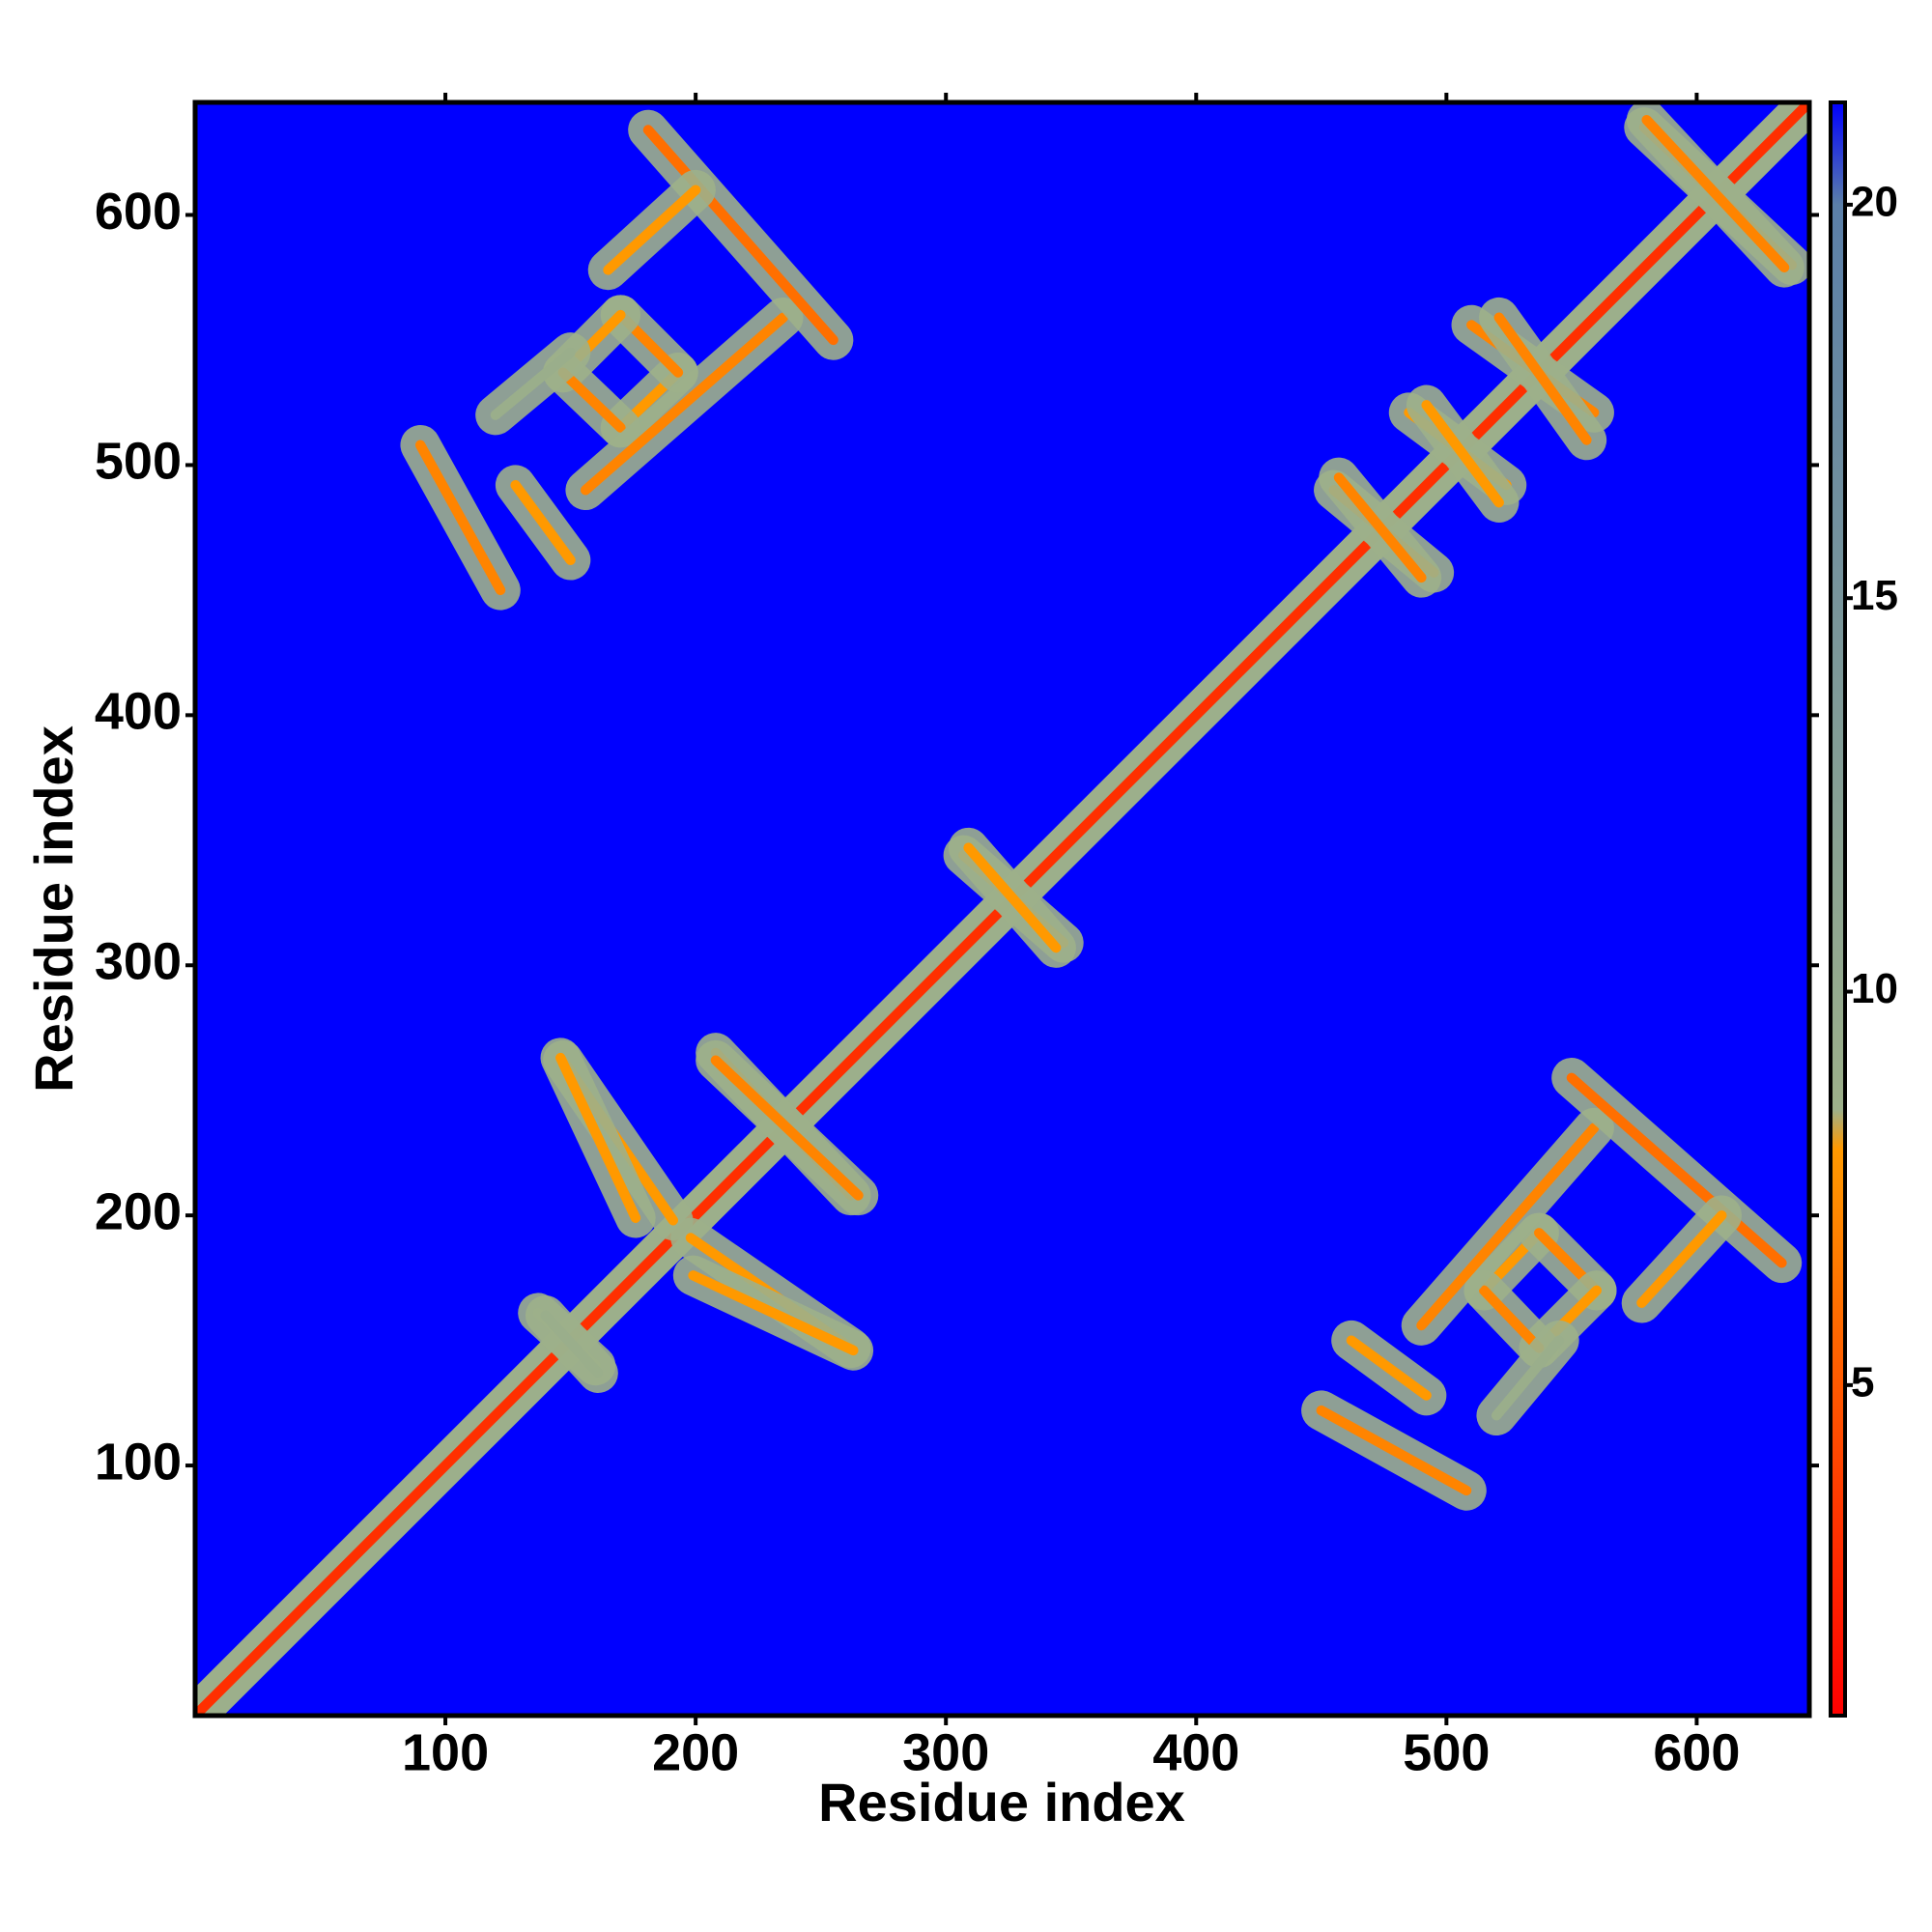 The image size is (1932, 1932). I want to click on x-axis-title: Residue index, so click(1002, 1802).